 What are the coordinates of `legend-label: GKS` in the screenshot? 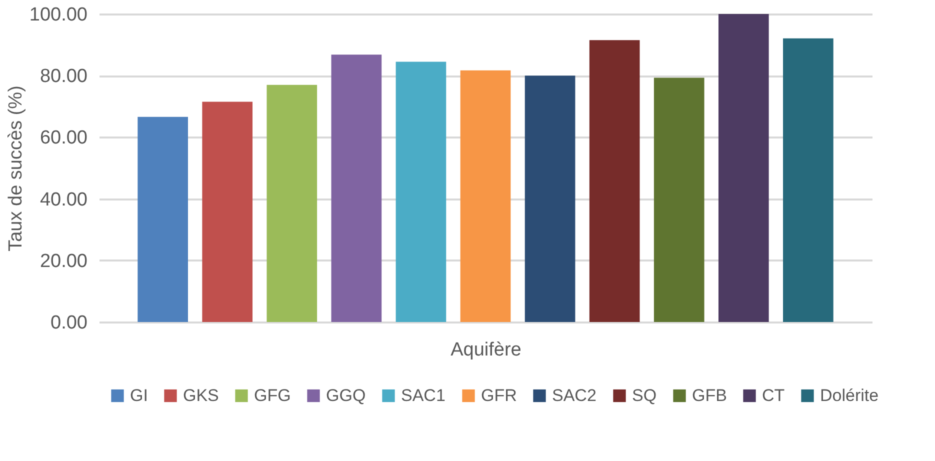 It's located at (201, 395).